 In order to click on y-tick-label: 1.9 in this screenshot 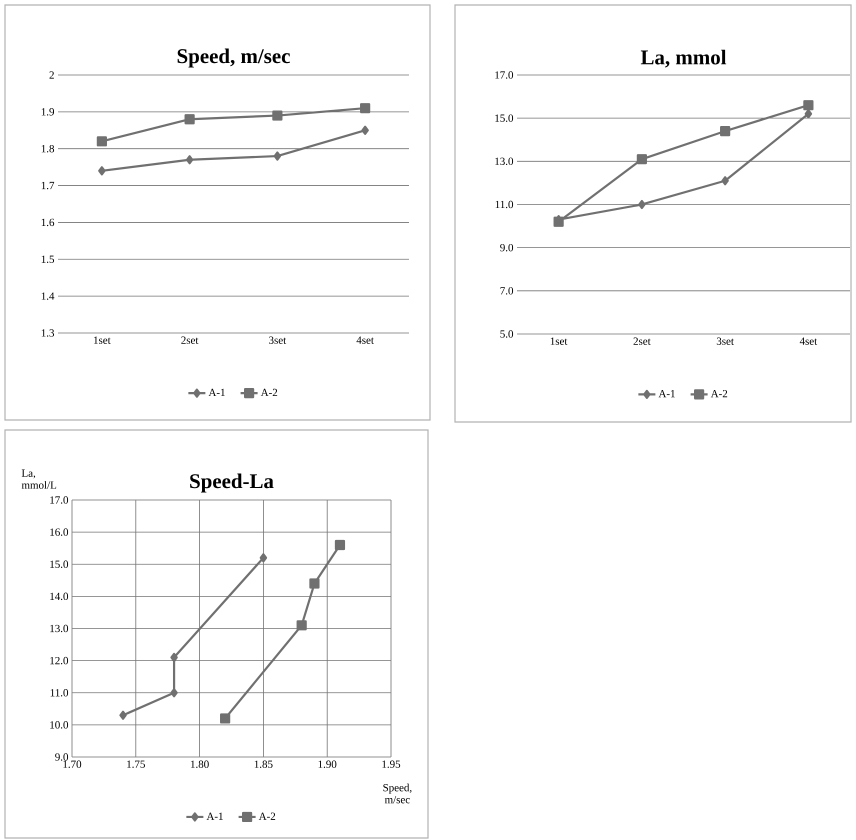, I will do `click(48, 112)`.